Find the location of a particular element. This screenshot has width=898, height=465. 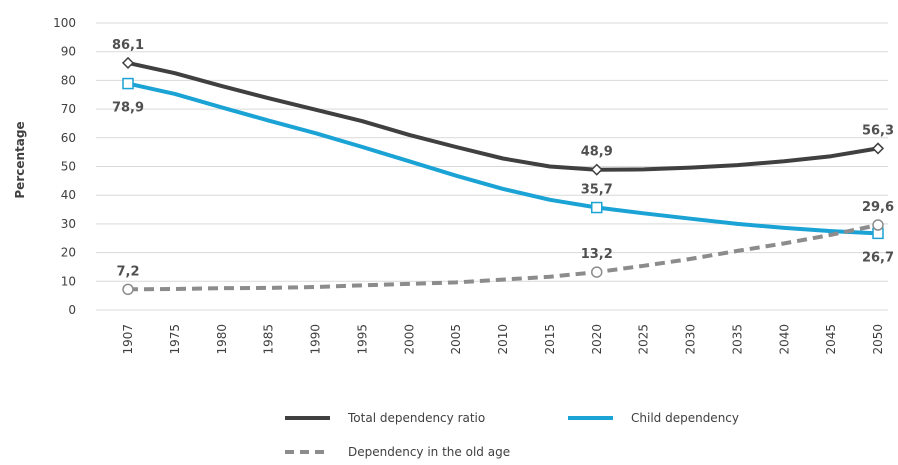

x-tick-1995: 1995 is located at coordinates (362, 339).